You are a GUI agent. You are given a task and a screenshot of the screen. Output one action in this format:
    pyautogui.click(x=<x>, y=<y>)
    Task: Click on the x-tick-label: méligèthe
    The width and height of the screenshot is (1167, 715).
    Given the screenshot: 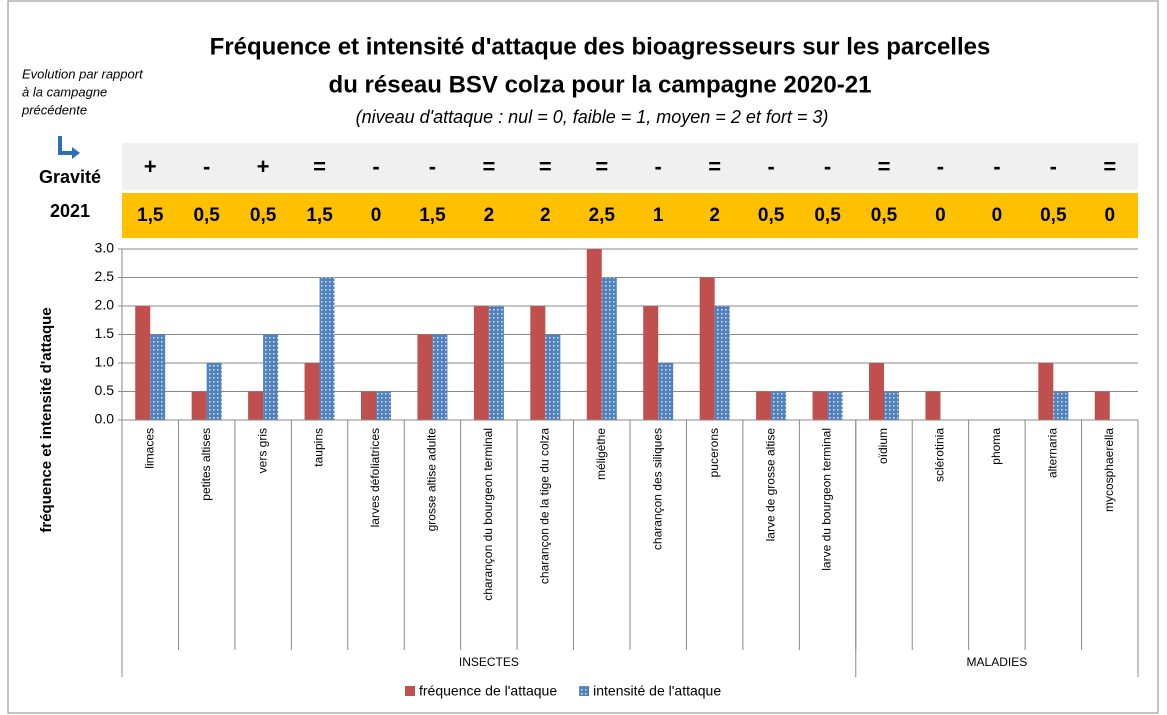 What is the action you would take?
    pyautogui.click(x=601, y=454)
    